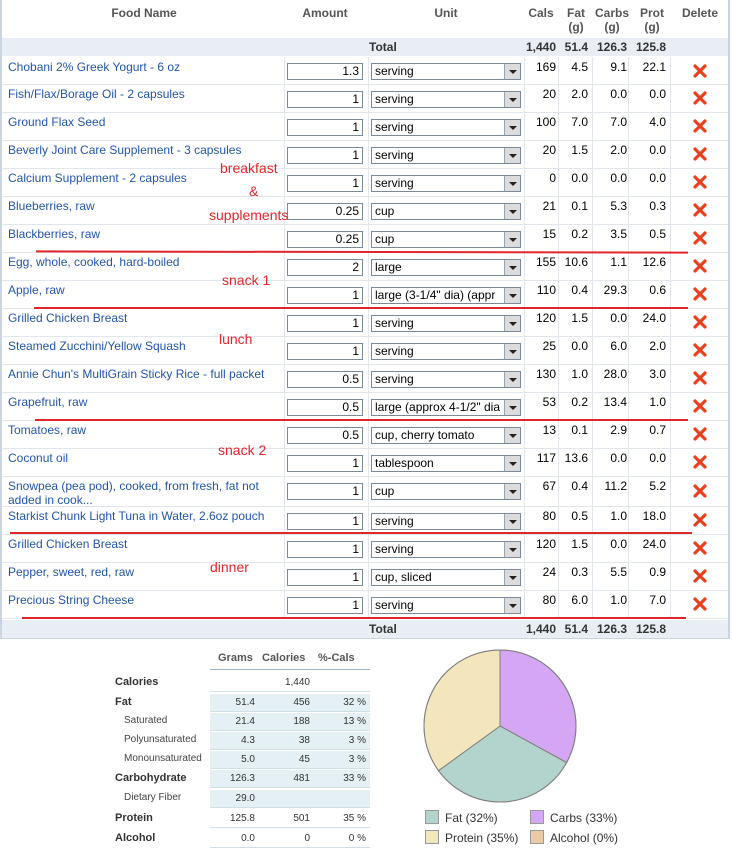 The image size is (732, 855). I want to click on food-name-link: Ground Flax Seed, so click(57, 122).